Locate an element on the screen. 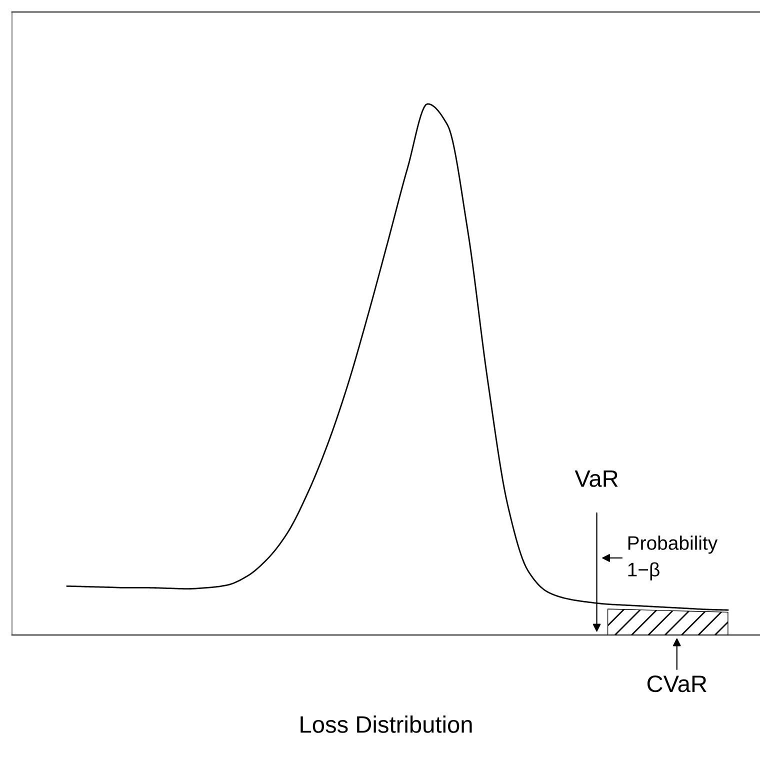 This screenshot has height=765, width=760. x-axis-title: Loss Distribution is located at coordinates (386, 724).